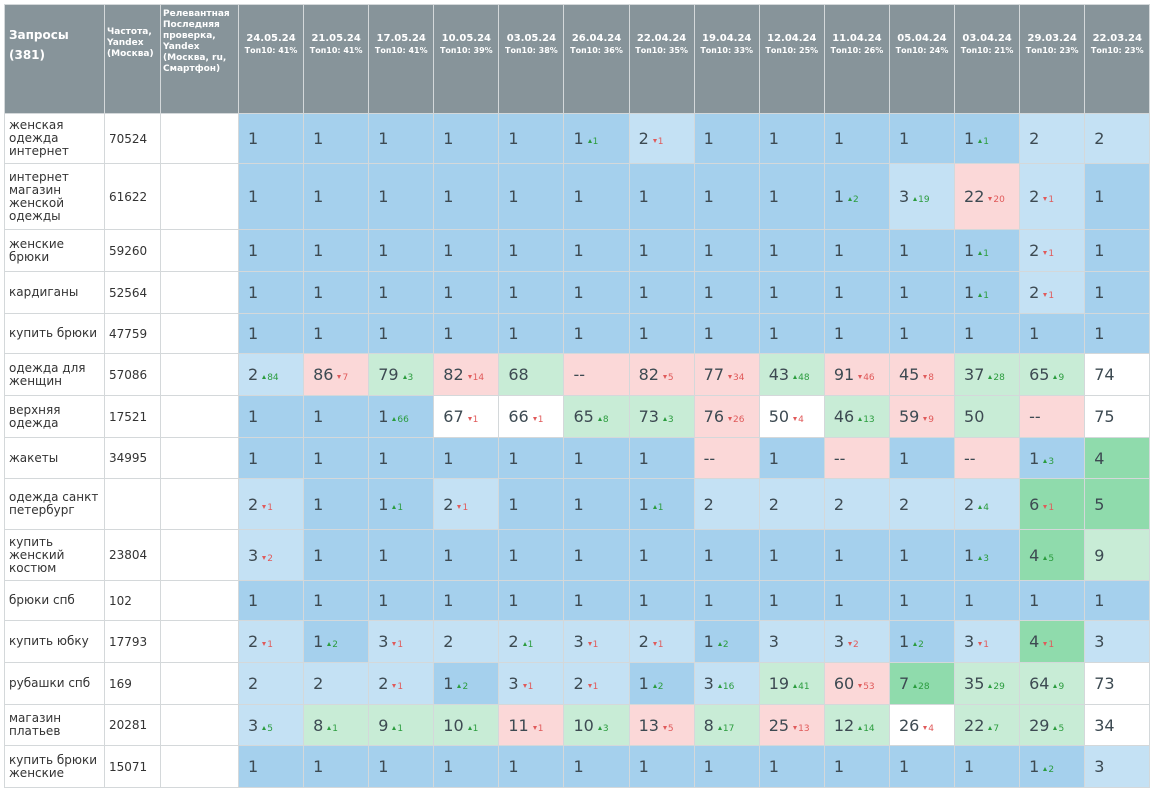 Image resolution: width=1164 pixels, height=788 pixels. What do you see at coordinates (1117, 766) in the screenshot?
I see `position-cell: 3` at bounding box center [1117, 766].